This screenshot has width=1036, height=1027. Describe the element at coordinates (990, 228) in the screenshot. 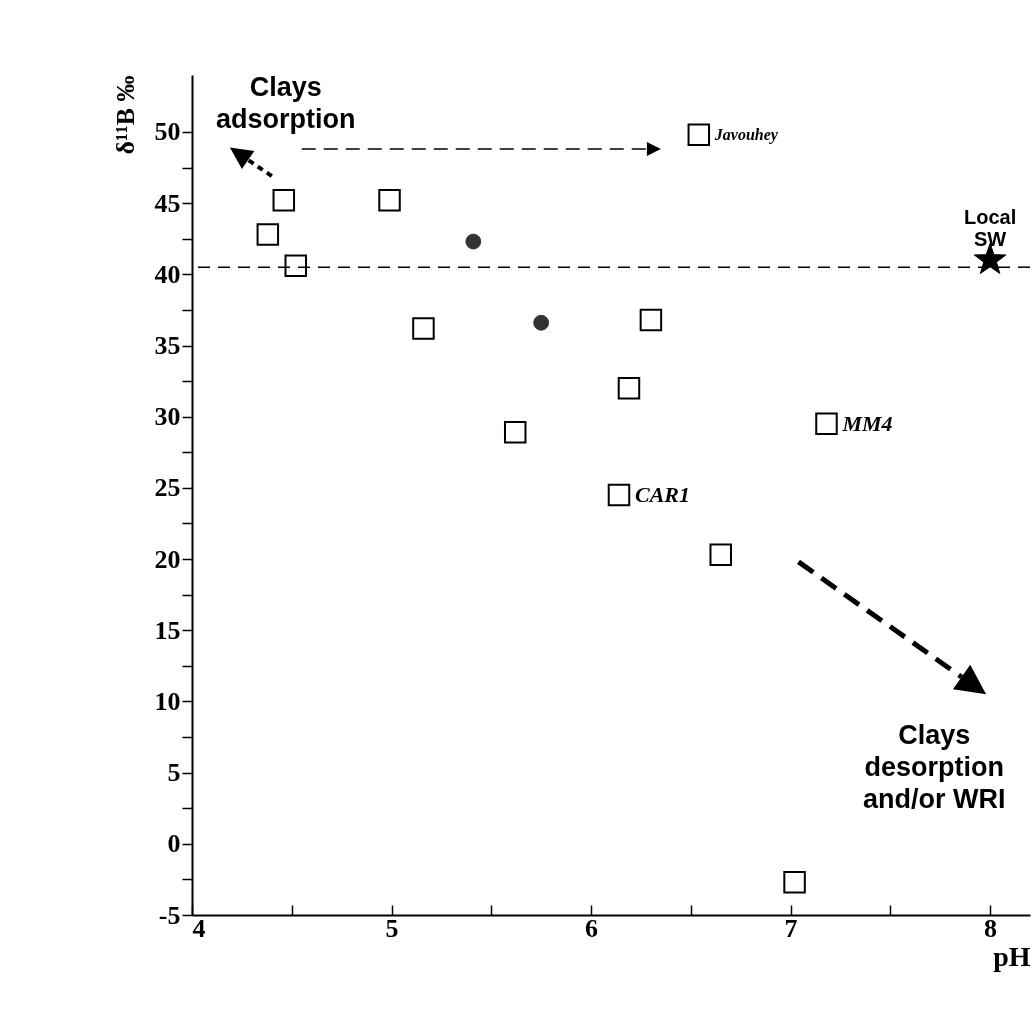

I see `annotation: Local SW` at that location.